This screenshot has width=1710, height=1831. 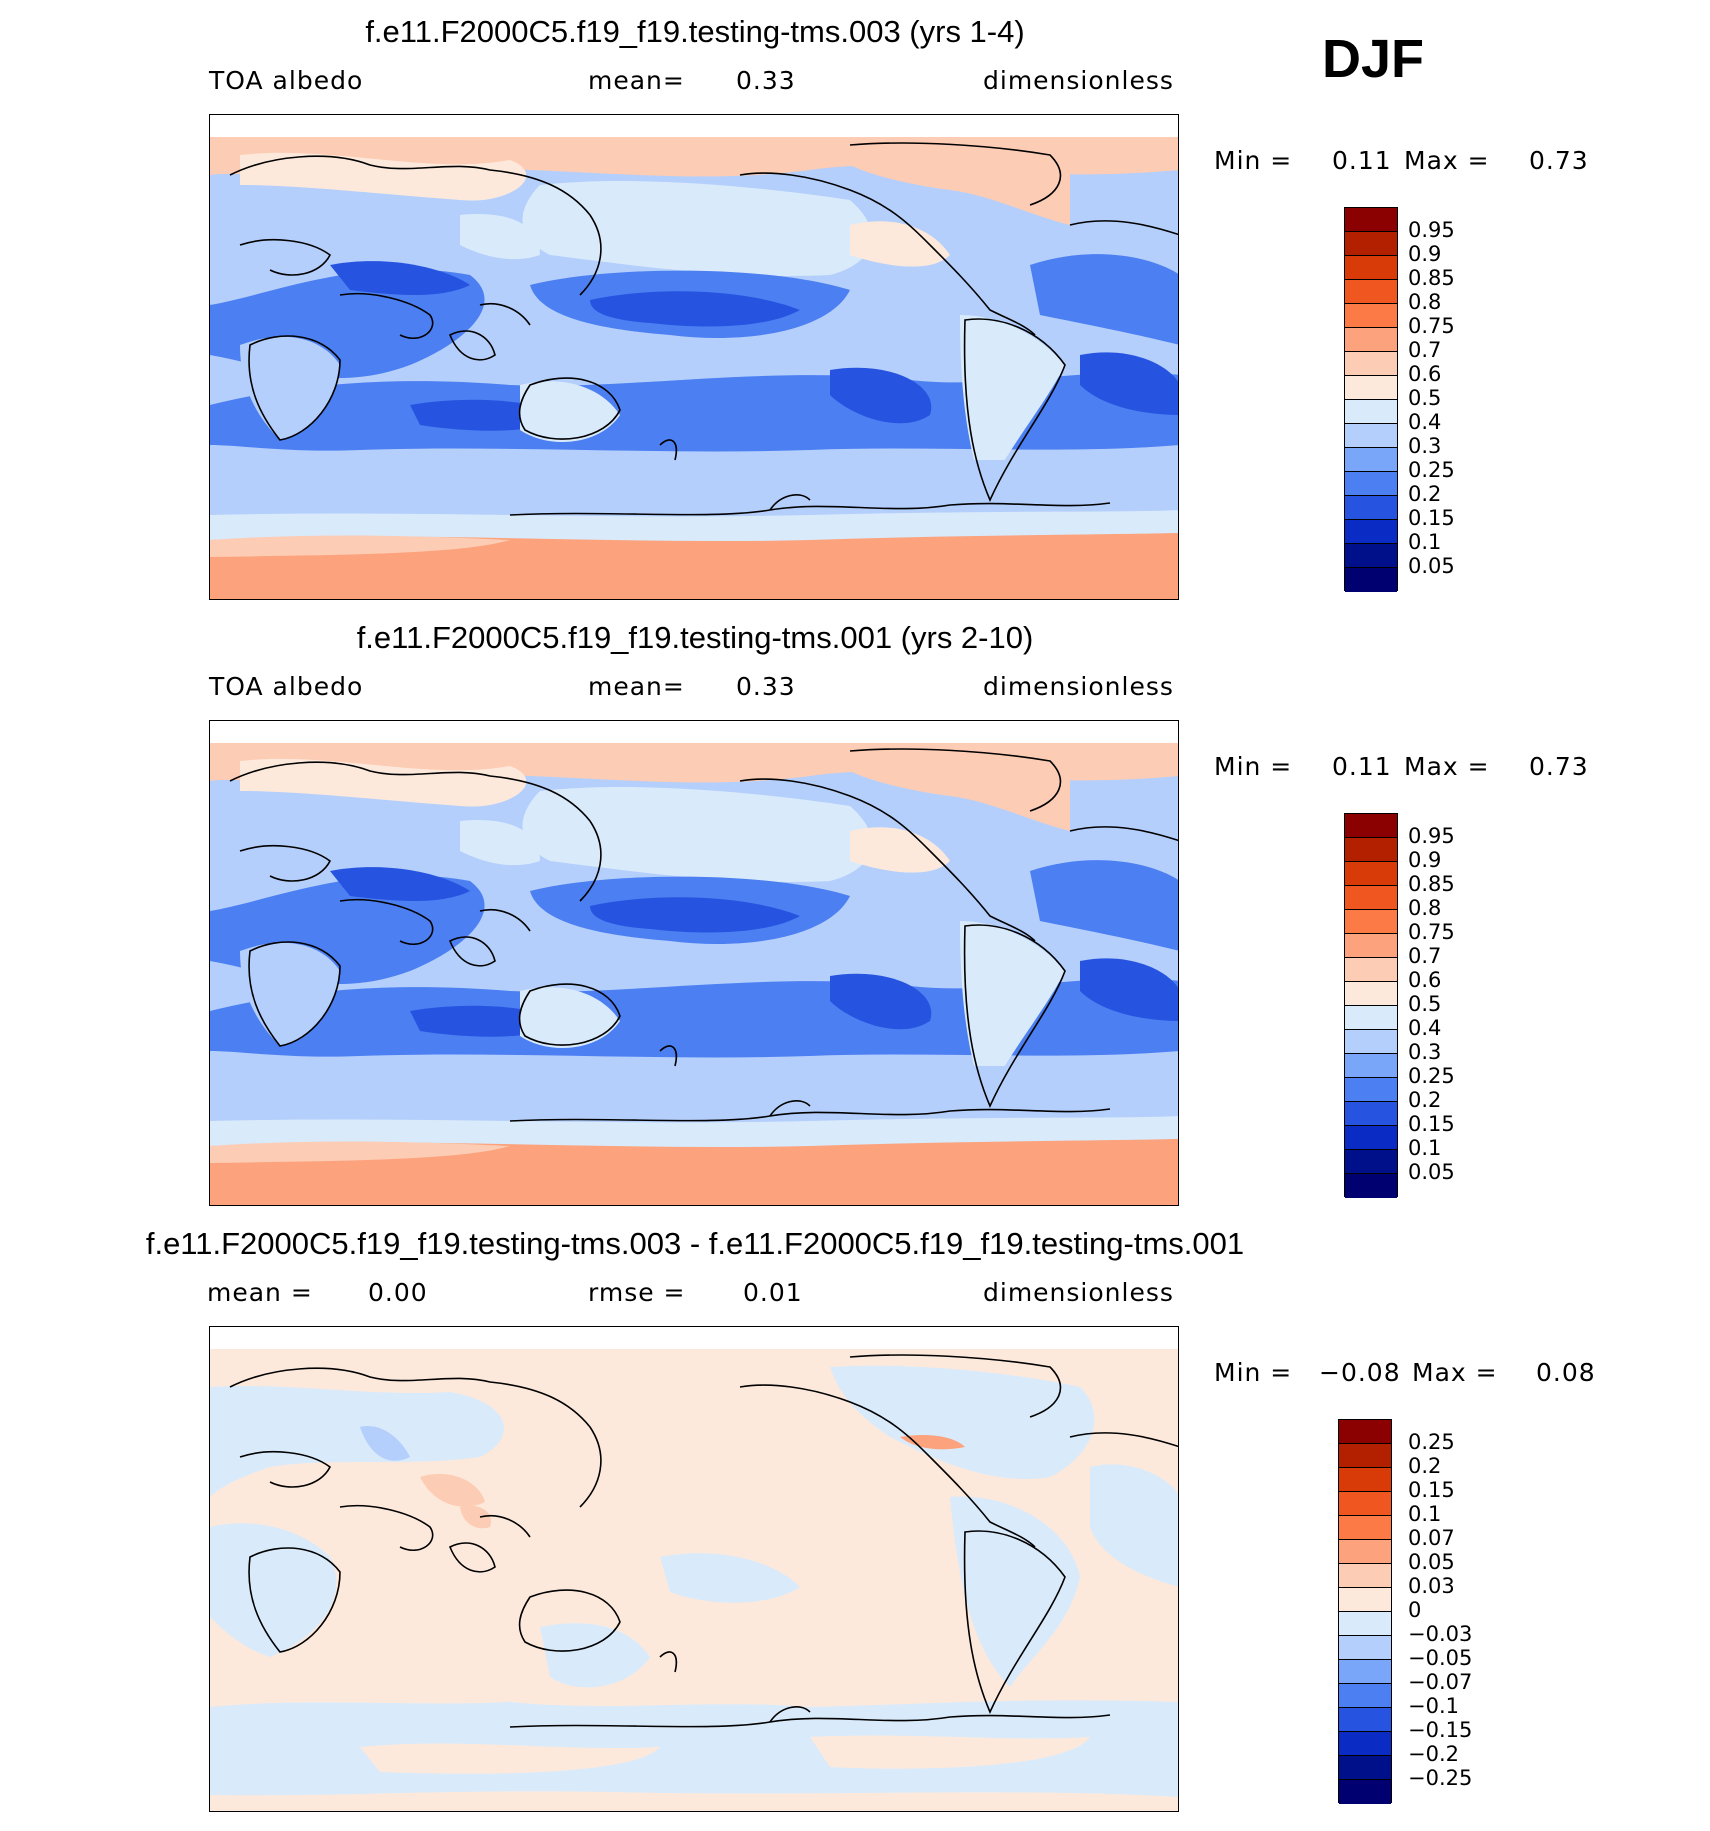 What do you see at coordinates (1078, 1292) in the screenshot?
I see `panel-3-units: dimensionless` at bounding box center [1078, 1292].